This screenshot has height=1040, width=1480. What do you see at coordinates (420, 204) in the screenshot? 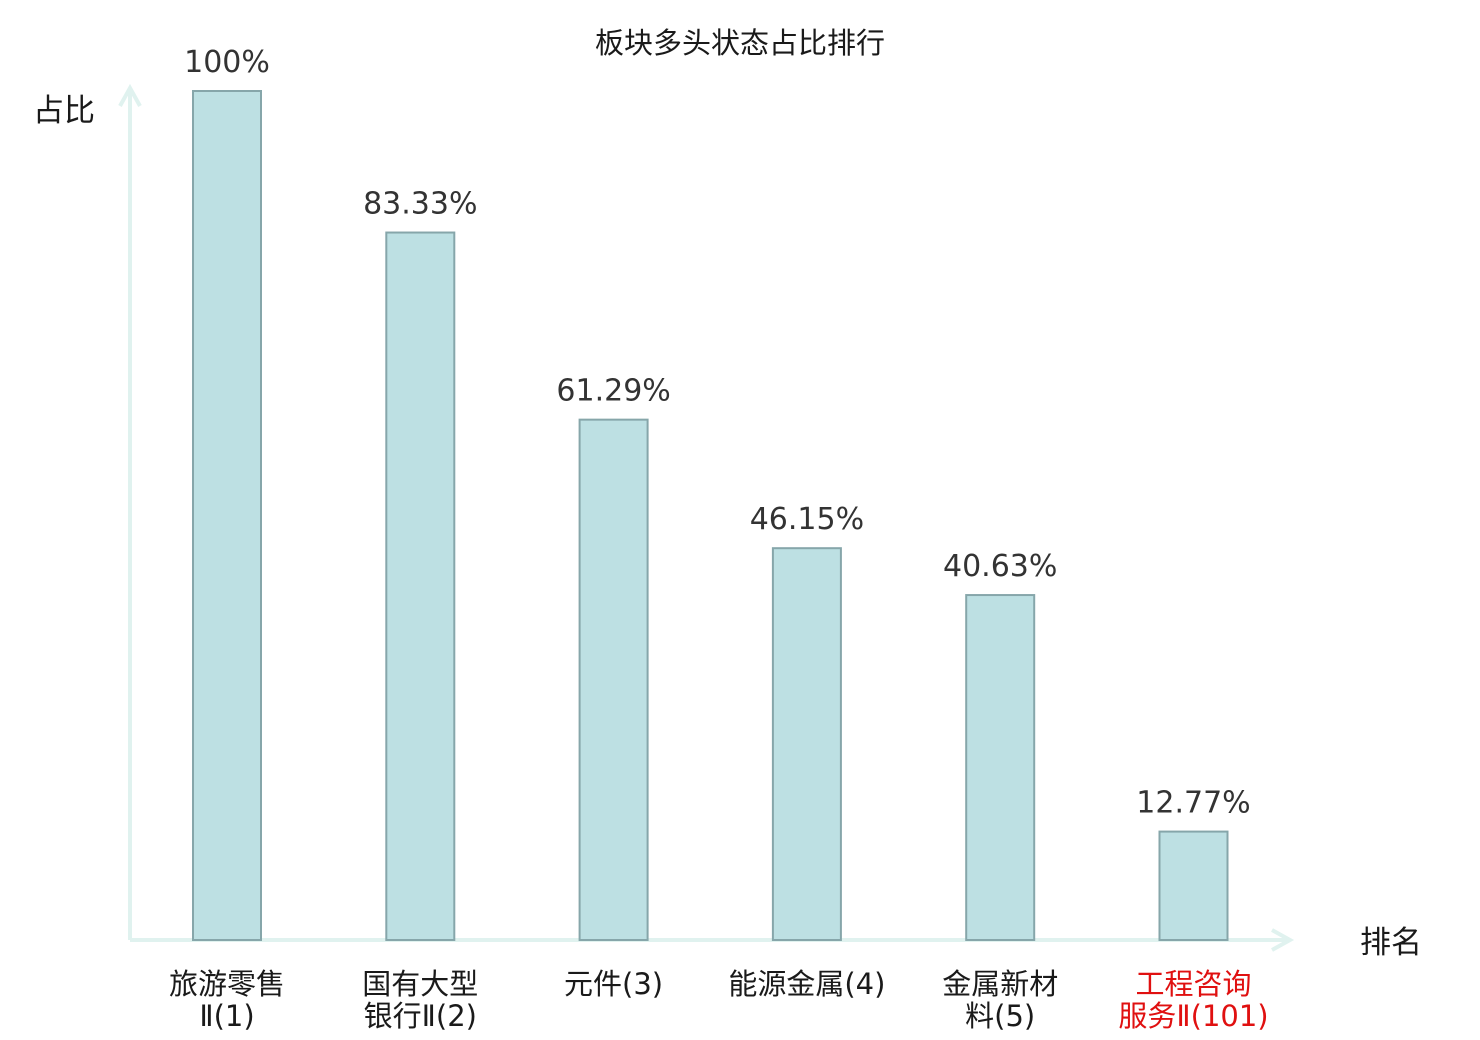
I see `bar-value-label: 83.33%` at bounding box center [420, 204].